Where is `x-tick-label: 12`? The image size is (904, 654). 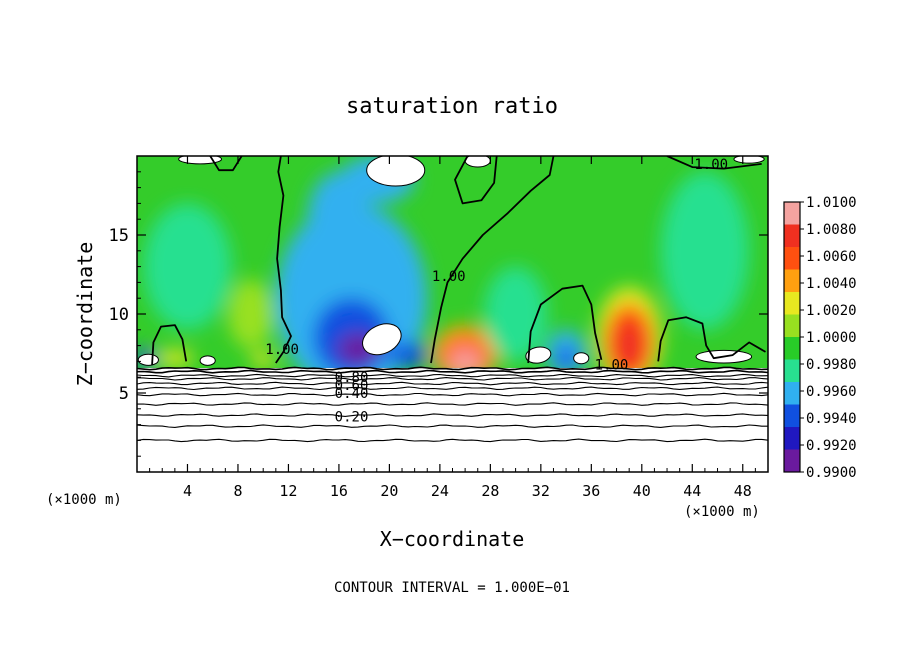
x-tick-label: 12 is located at coordinates (288, 491).